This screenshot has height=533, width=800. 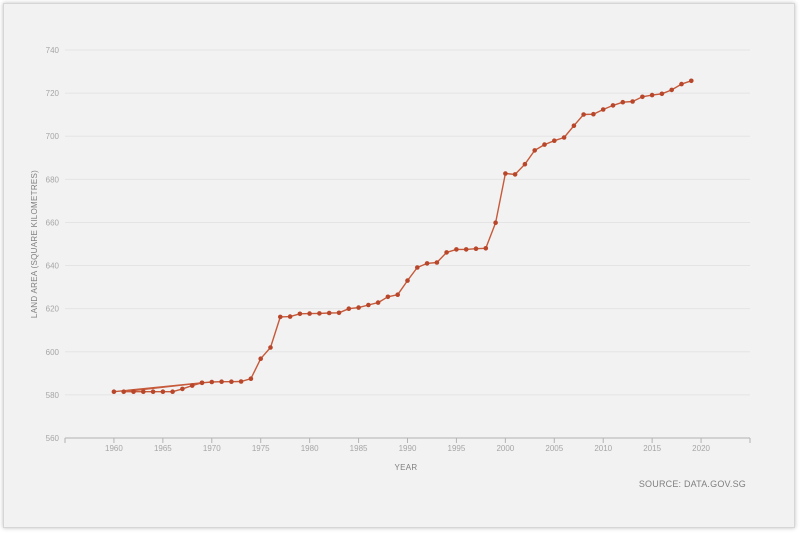 I want to click on x-tick-label: 1960, so click(x=114, y=448).